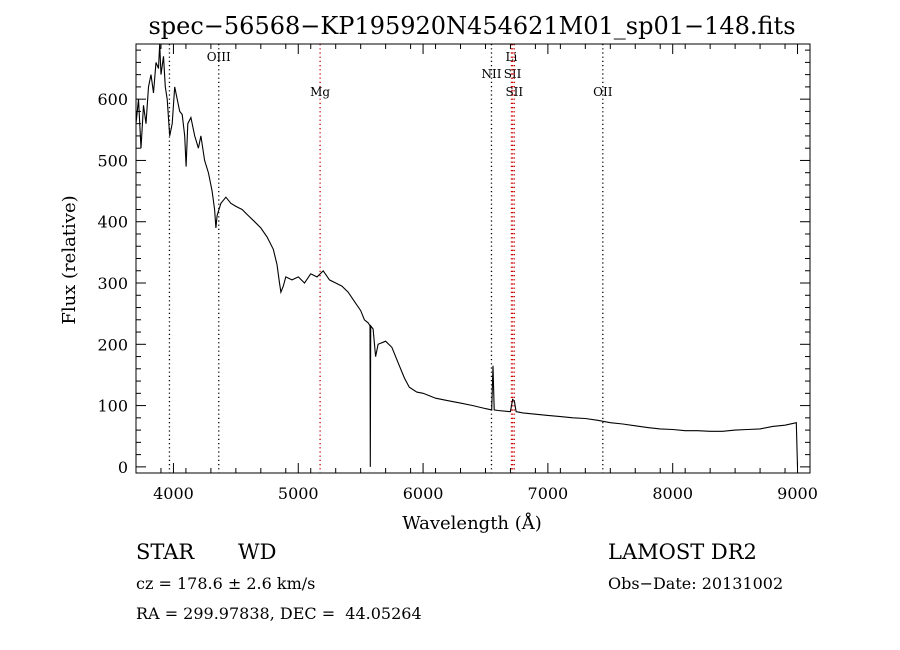 The height and width of the screenshot is (650, 900). I want to click on spectral-line-label: NII, so click(491, 74).